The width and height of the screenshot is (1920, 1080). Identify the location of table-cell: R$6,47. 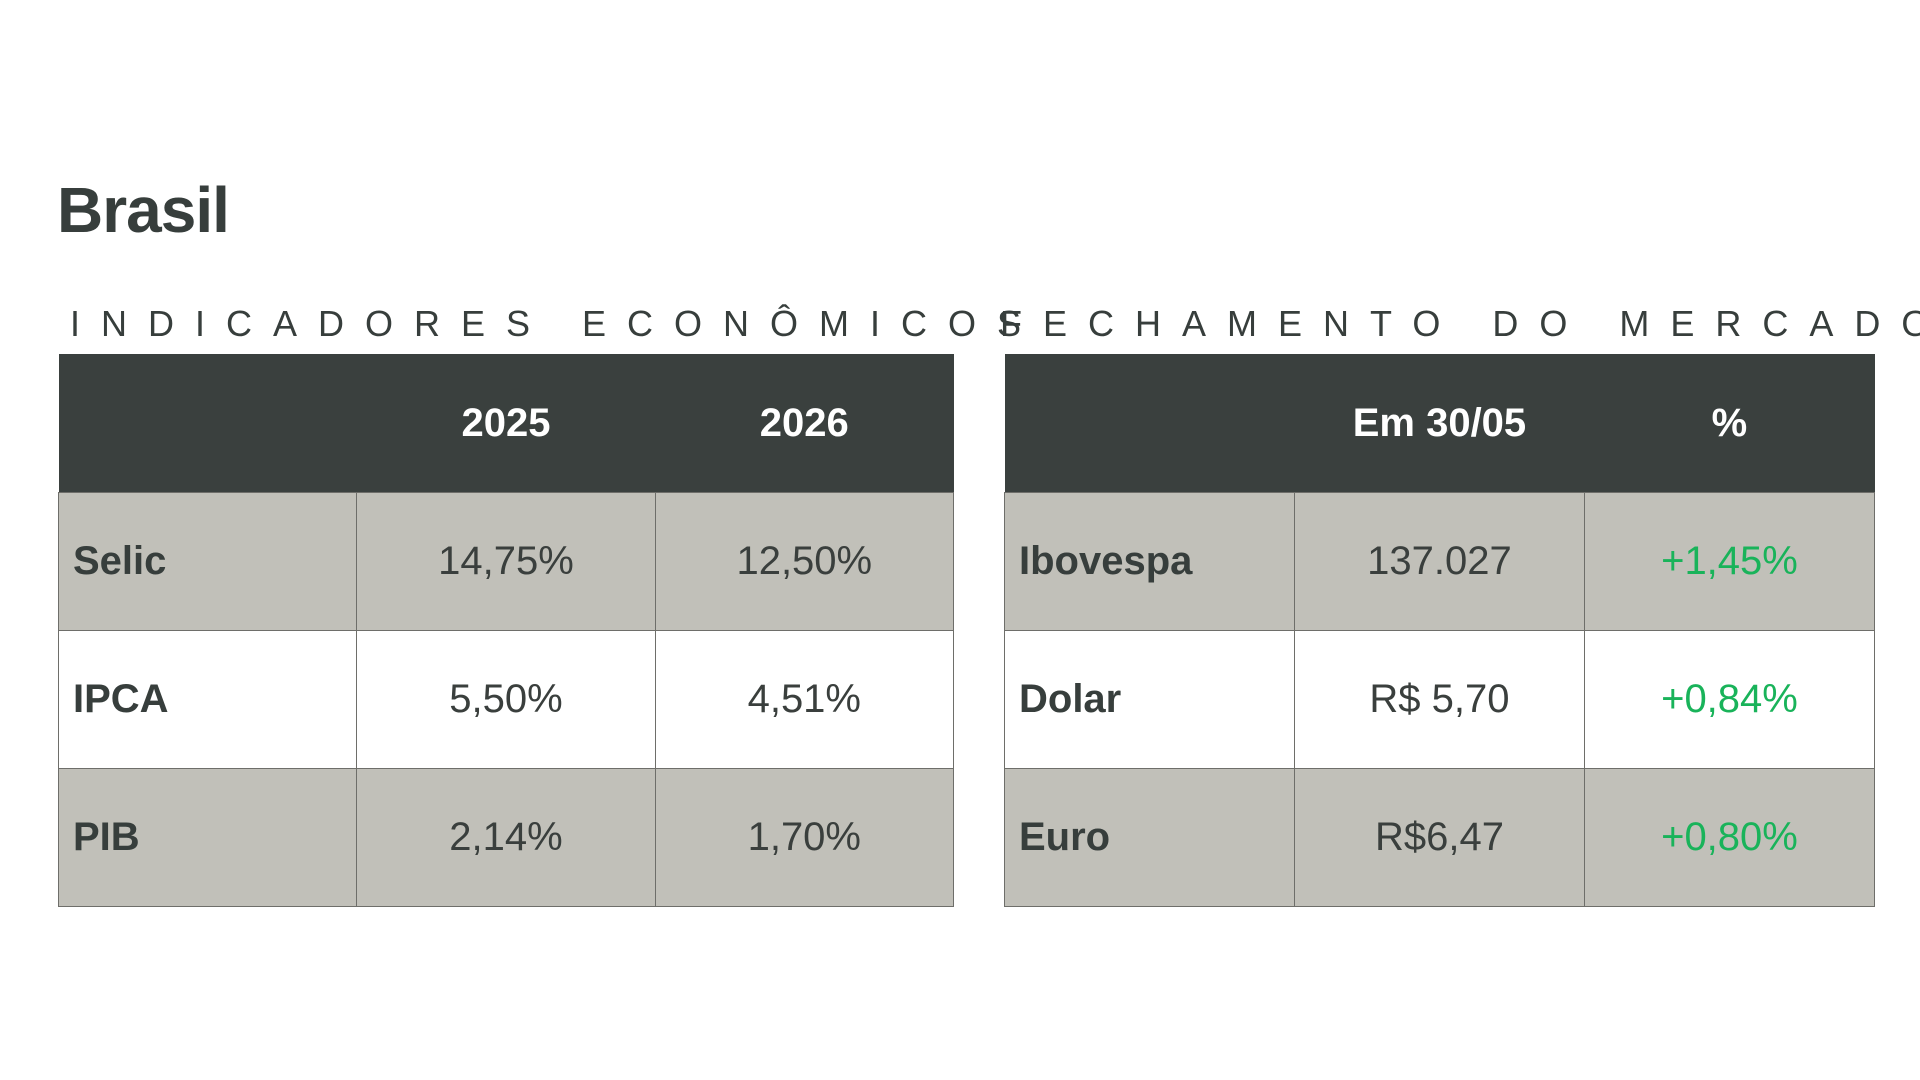
(1439, 837).